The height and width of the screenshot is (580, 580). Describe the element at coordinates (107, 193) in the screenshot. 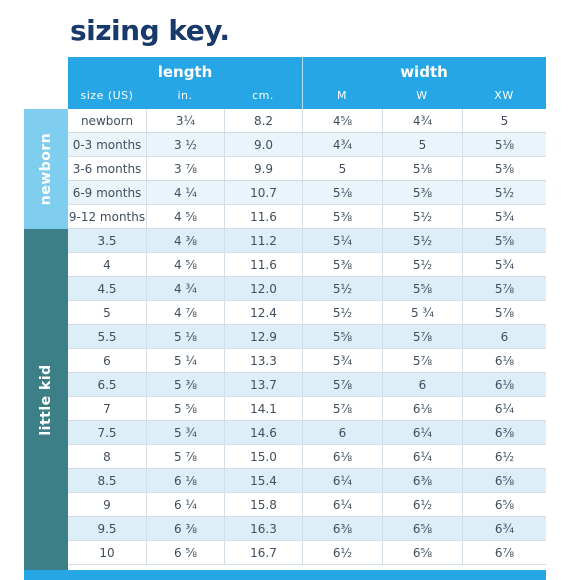

I see `cell-size: 6-9 months` at that location.